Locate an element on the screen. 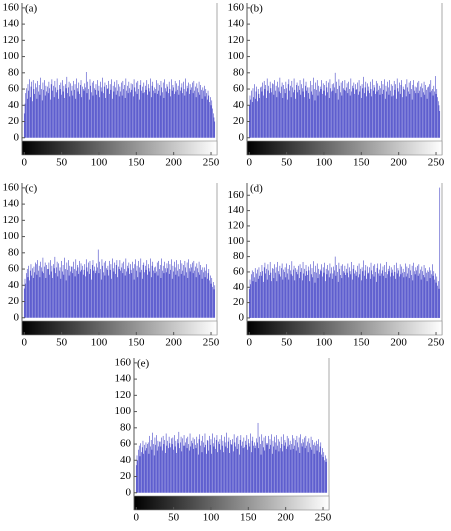 The width and height of the screenshot is (451, 531). x-tick-label: 50 is located at coordinates (62, 163).